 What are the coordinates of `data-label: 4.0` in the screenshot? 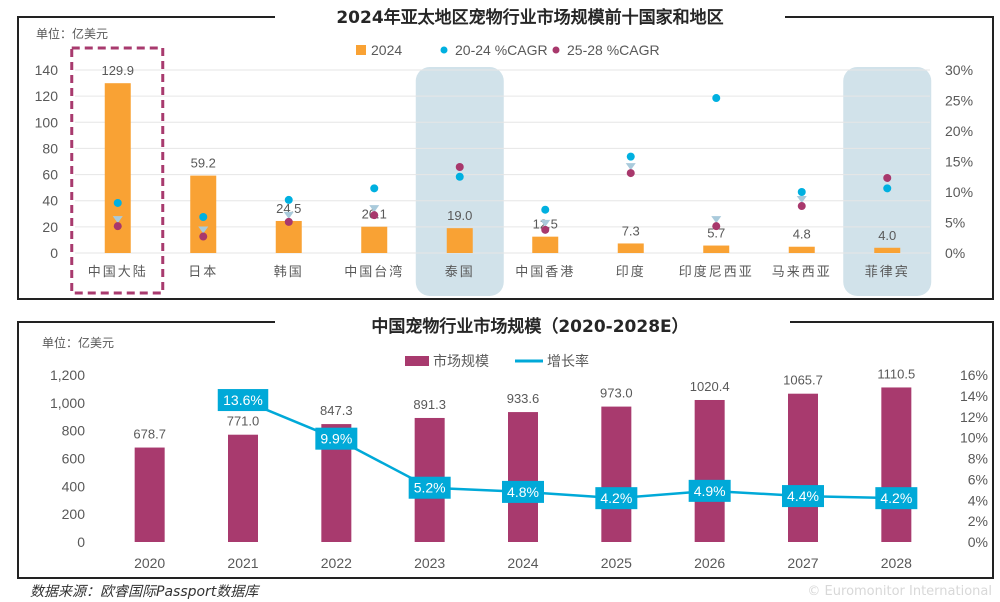 It's located at (887, 235).